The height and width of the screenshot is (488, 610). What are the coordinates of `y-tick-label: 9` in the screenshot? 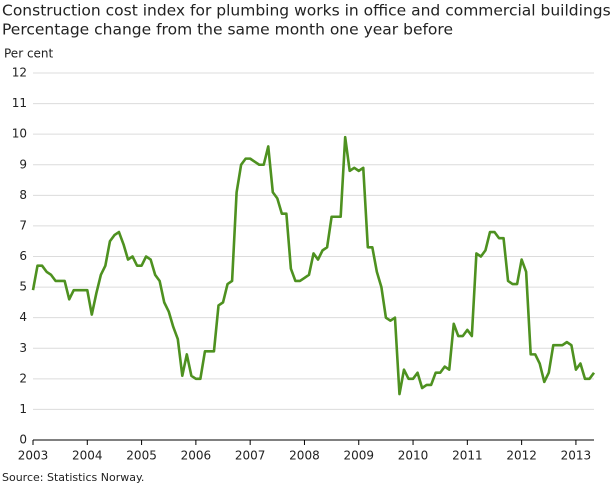 It's located at (23, 164).